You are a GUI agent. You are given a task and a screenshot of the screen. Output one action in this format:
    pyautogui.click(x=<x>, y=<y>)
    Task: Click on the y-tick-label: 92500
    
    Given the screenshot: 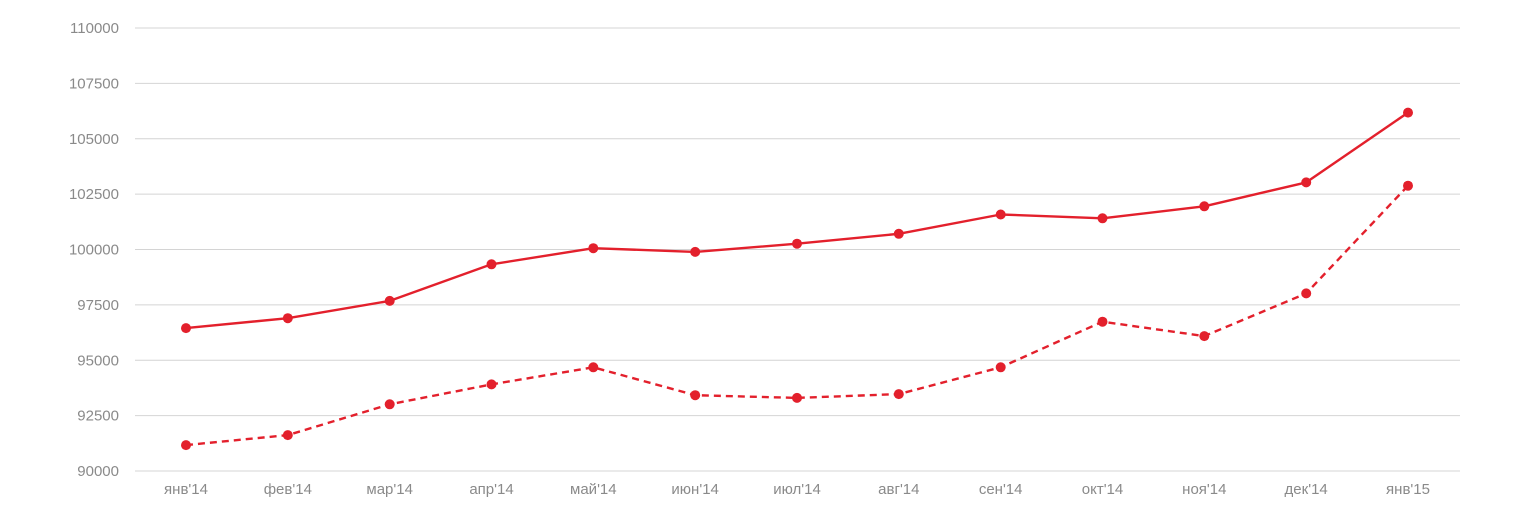 What is the action you would take?
    pyautogui.click(x=98, y=416)
    